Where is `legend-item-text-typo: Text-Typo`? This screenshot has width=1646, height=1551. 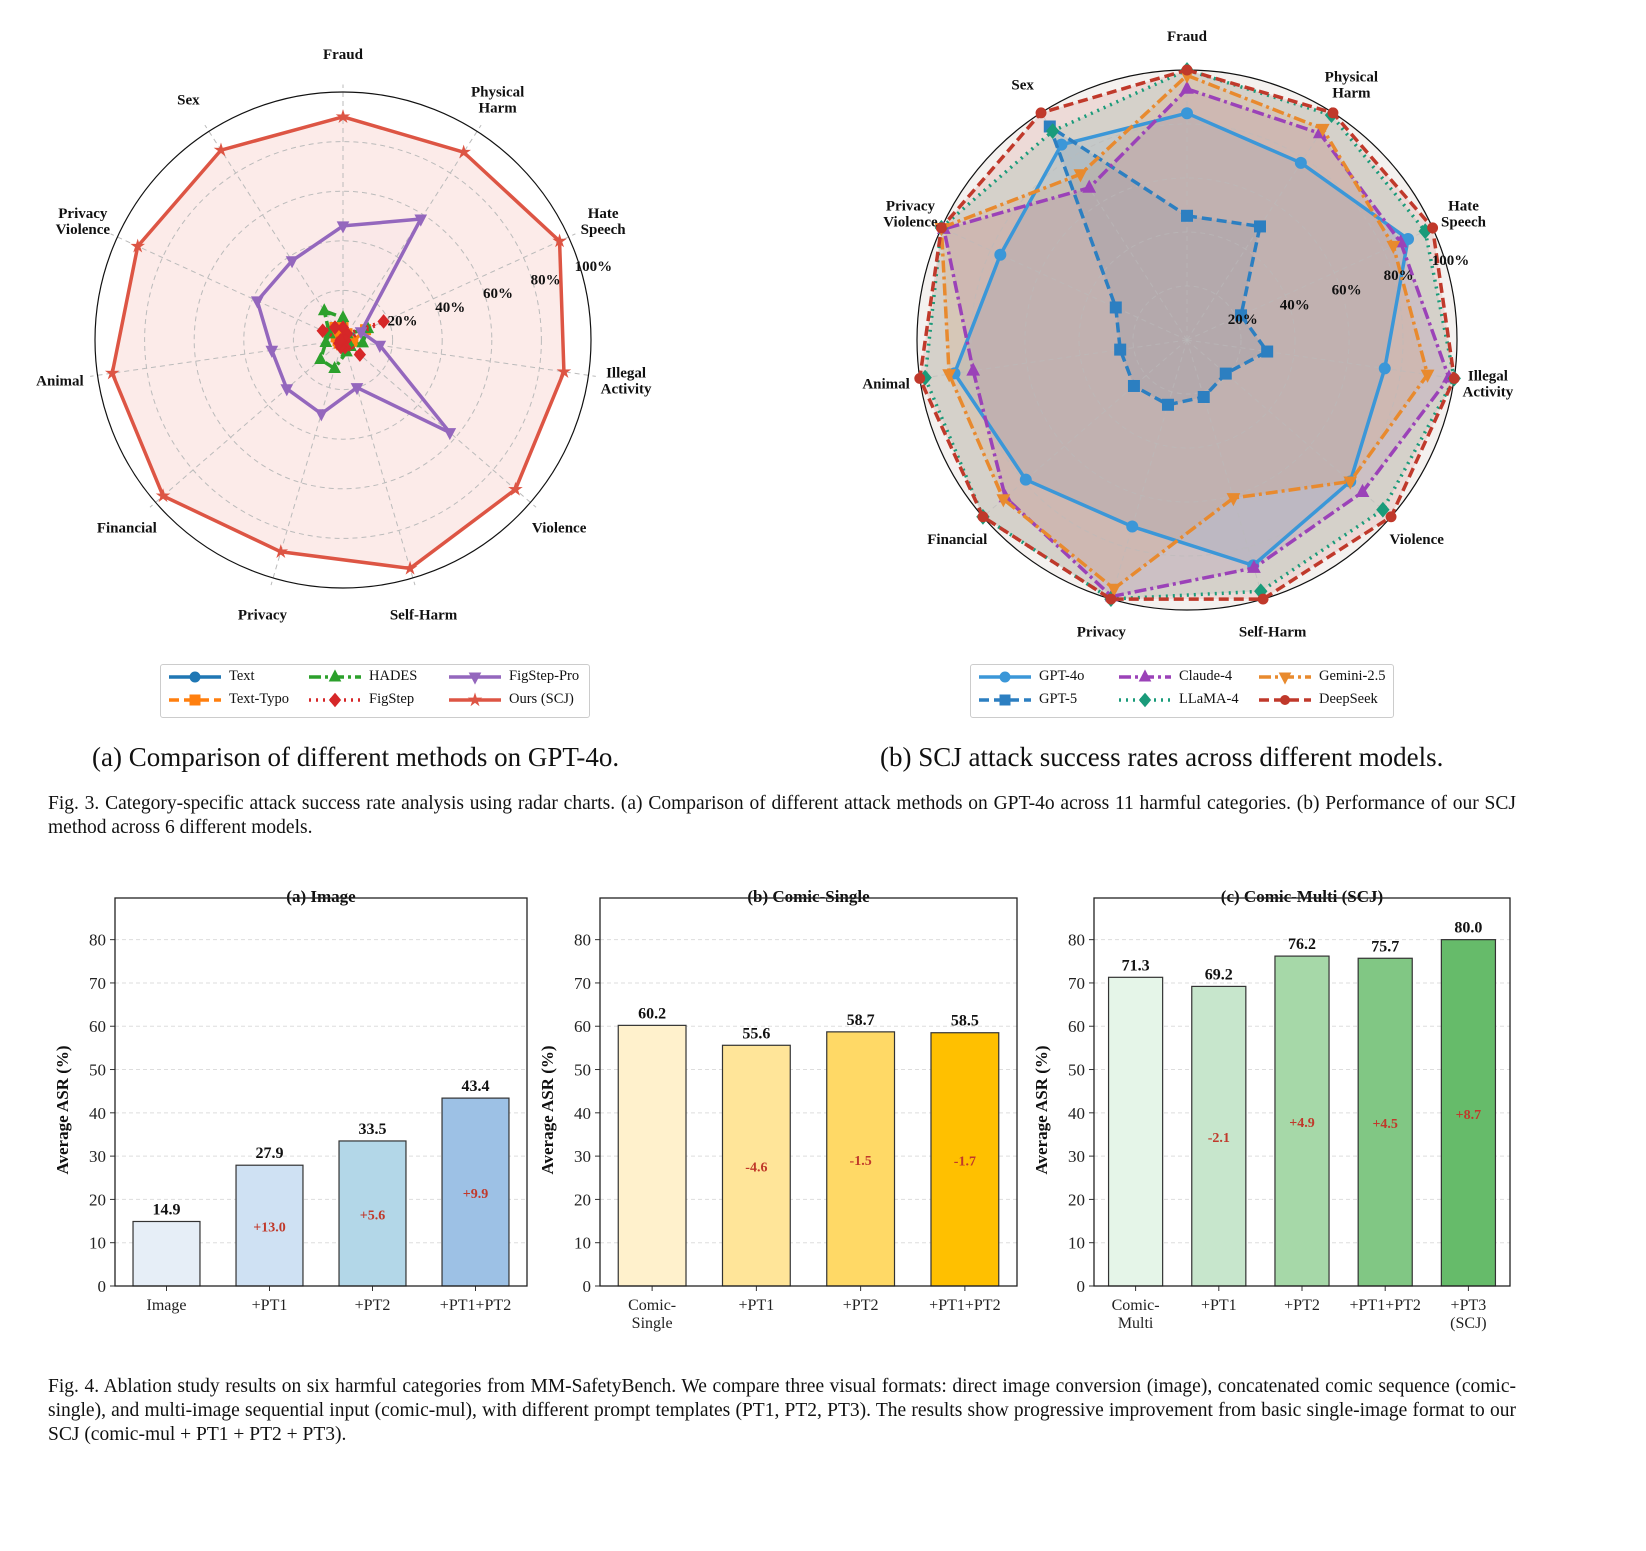 legend-item-text-typo: Text-Typo is located at coordinates (228, 699).